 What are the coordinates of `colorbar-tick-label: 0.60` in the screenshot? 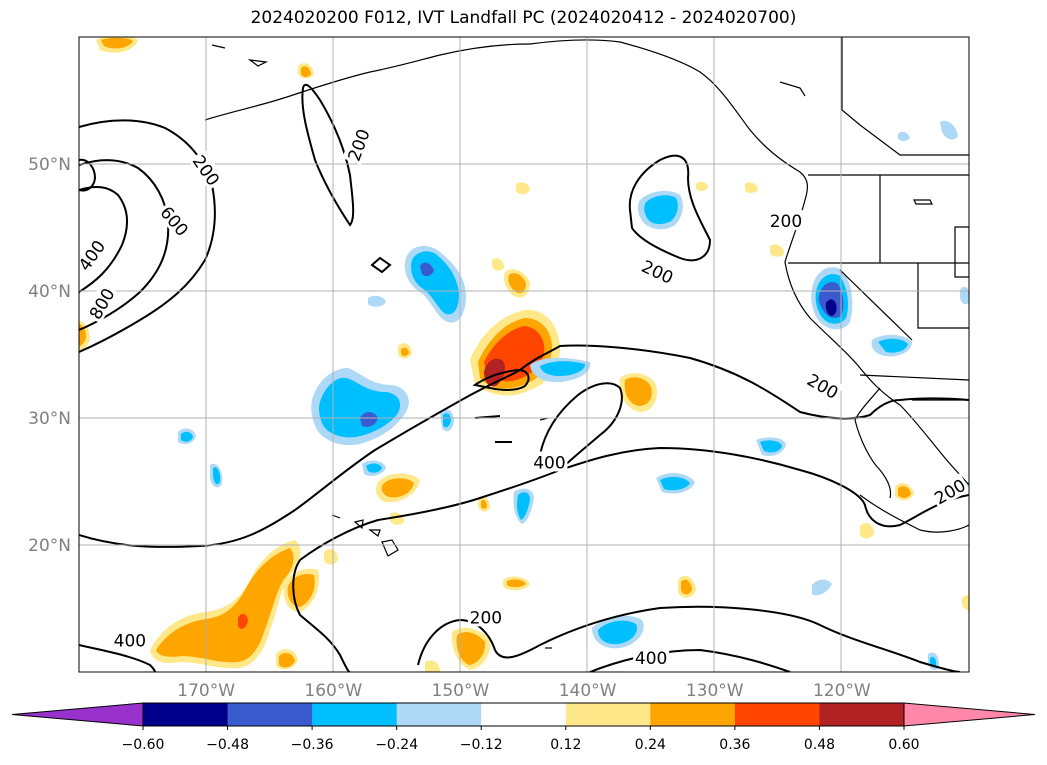 It's located at (903, 745).